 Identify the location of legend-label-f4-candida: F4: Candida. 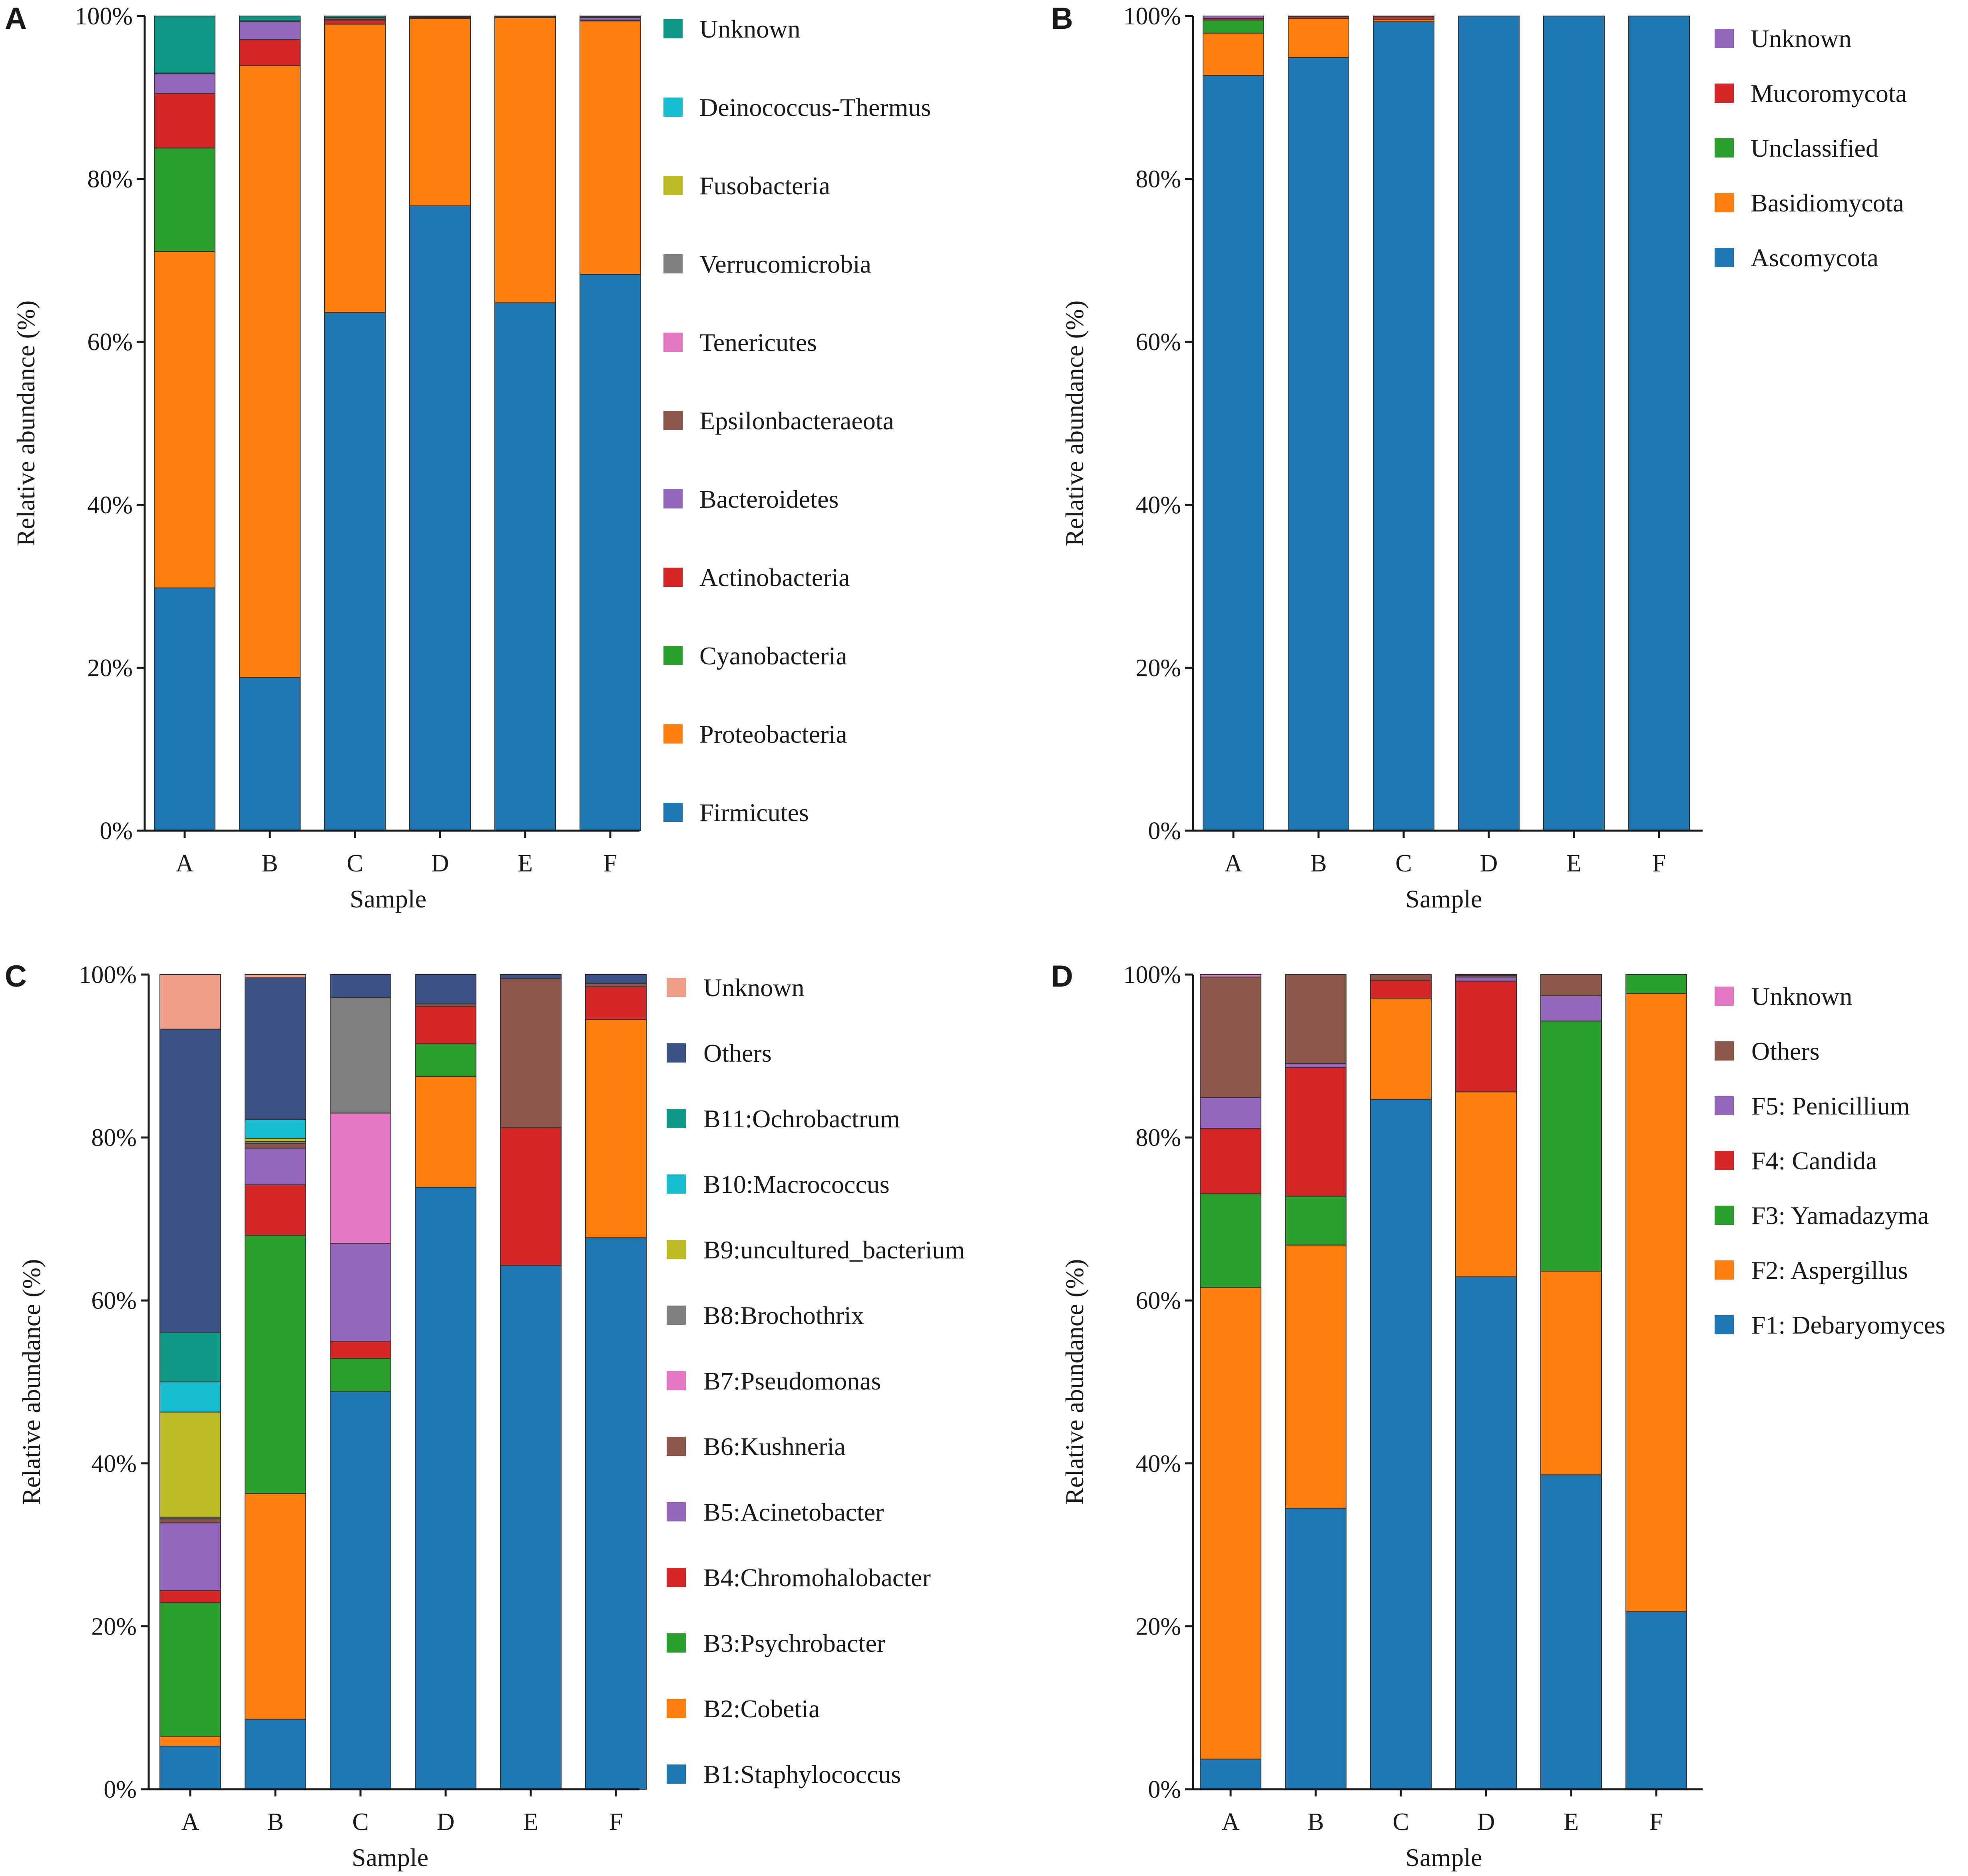
(1814, 1160).